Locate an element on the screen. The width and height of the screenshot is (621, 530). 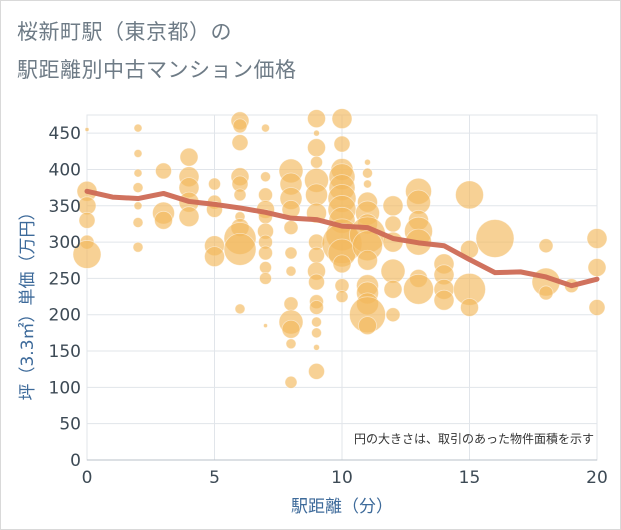
y-tick-label: 150 is located at coordinates (65, 352).